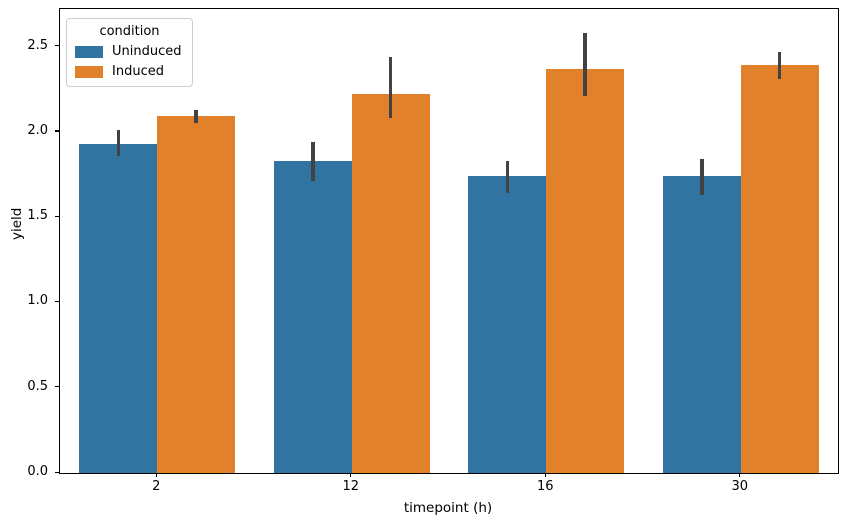  What do you see at coordinates (545, 486) in the screenshot?
I see `x-tick-label-16: 16` at bounding box center [545, 486].